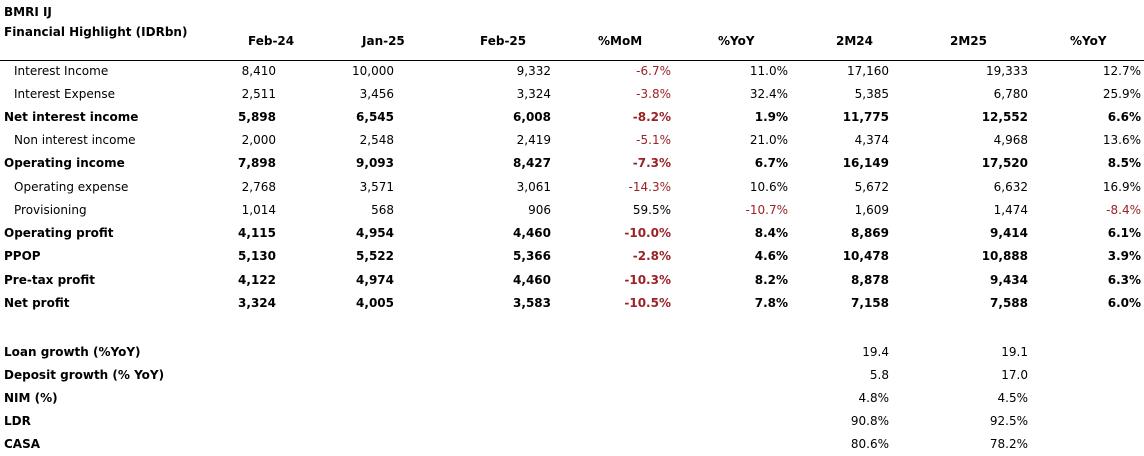  What do you see at coordinates (647, 233) in the screenshot?
I see `table-cell: -10.0%` at bounding box center [647, 233].